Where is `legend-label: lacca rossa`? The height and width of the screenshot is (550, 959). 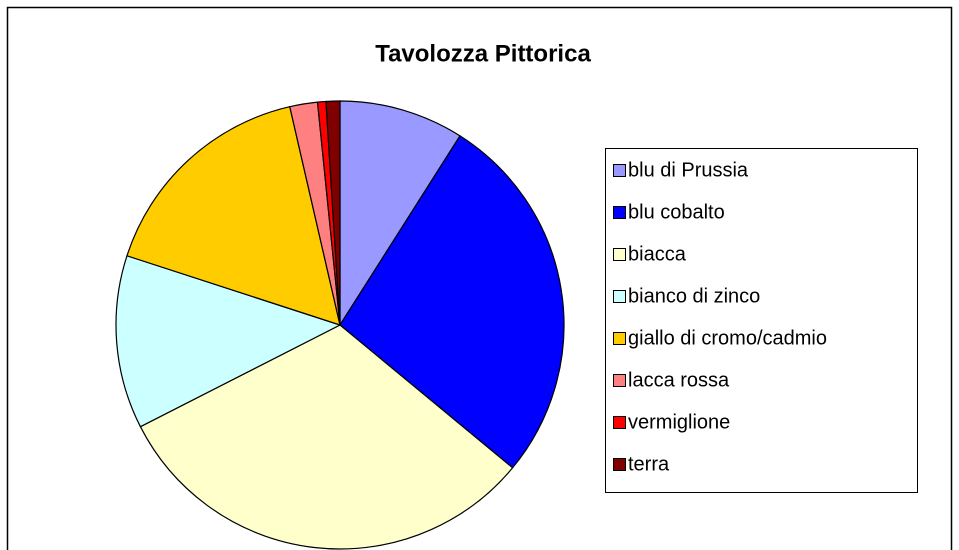 legend-label: lacca rossa is located at coordinates (679, 380).